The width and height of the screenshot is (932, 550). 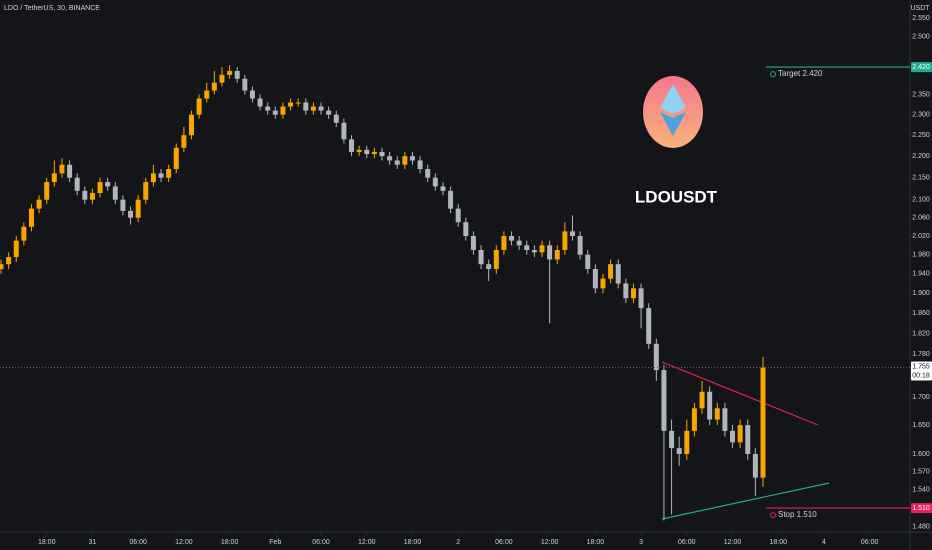 What do you see at coordinates (921, 255) in the screenshot?
I see `y-tick-label: 1.980` at bounding box center [921, 255].